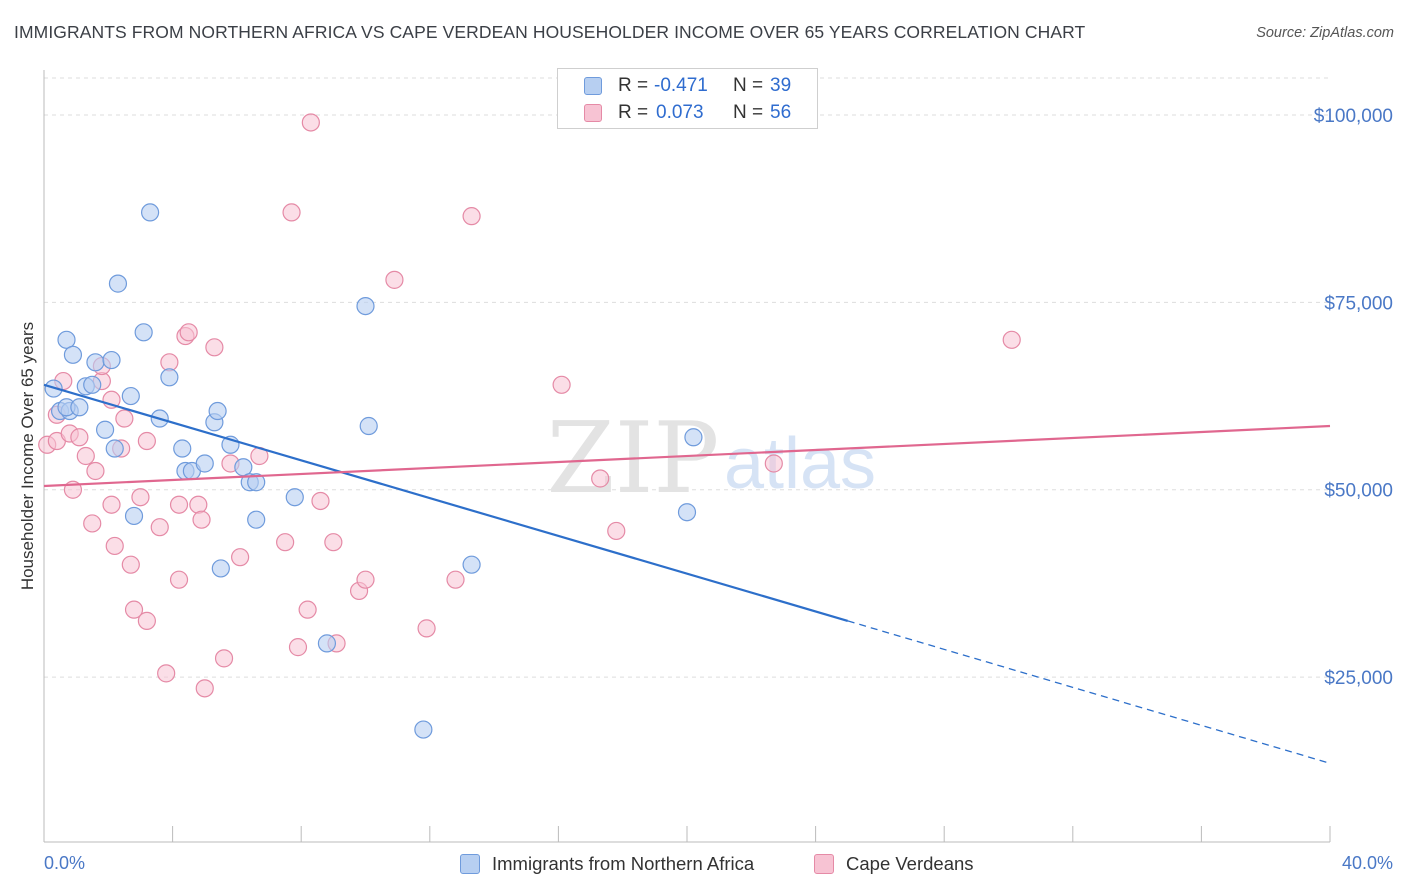 The height and width of the screenshot is (892, 1406). Describe the element at coordinates (800, 464) in the screenshot. I see `watermark-atlas: atlas` at that location.